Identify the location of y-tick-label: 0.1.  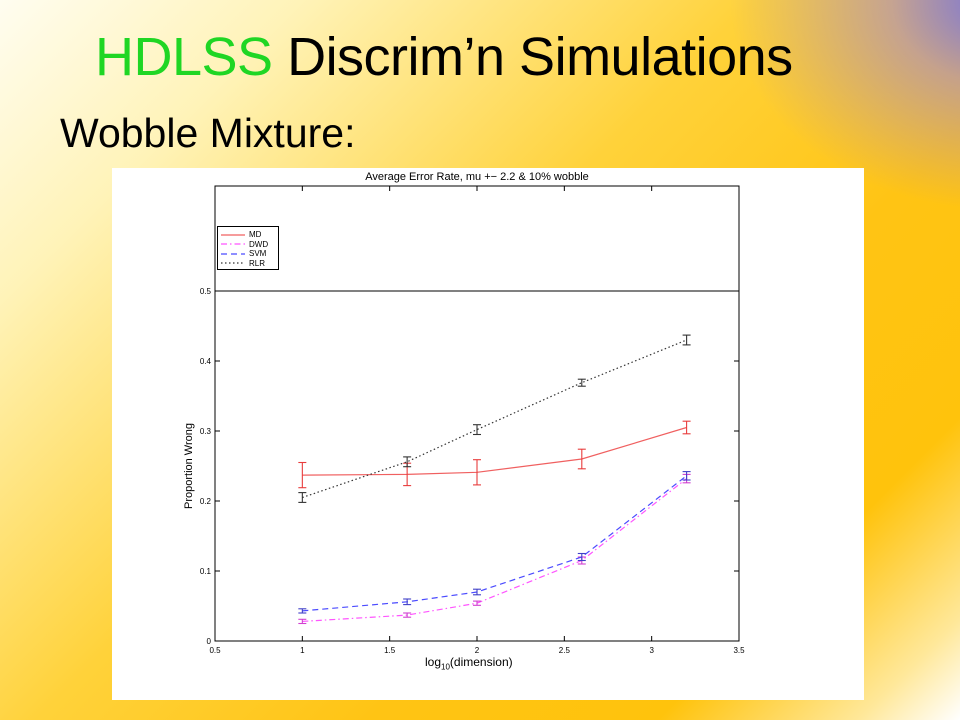
(206, 571).